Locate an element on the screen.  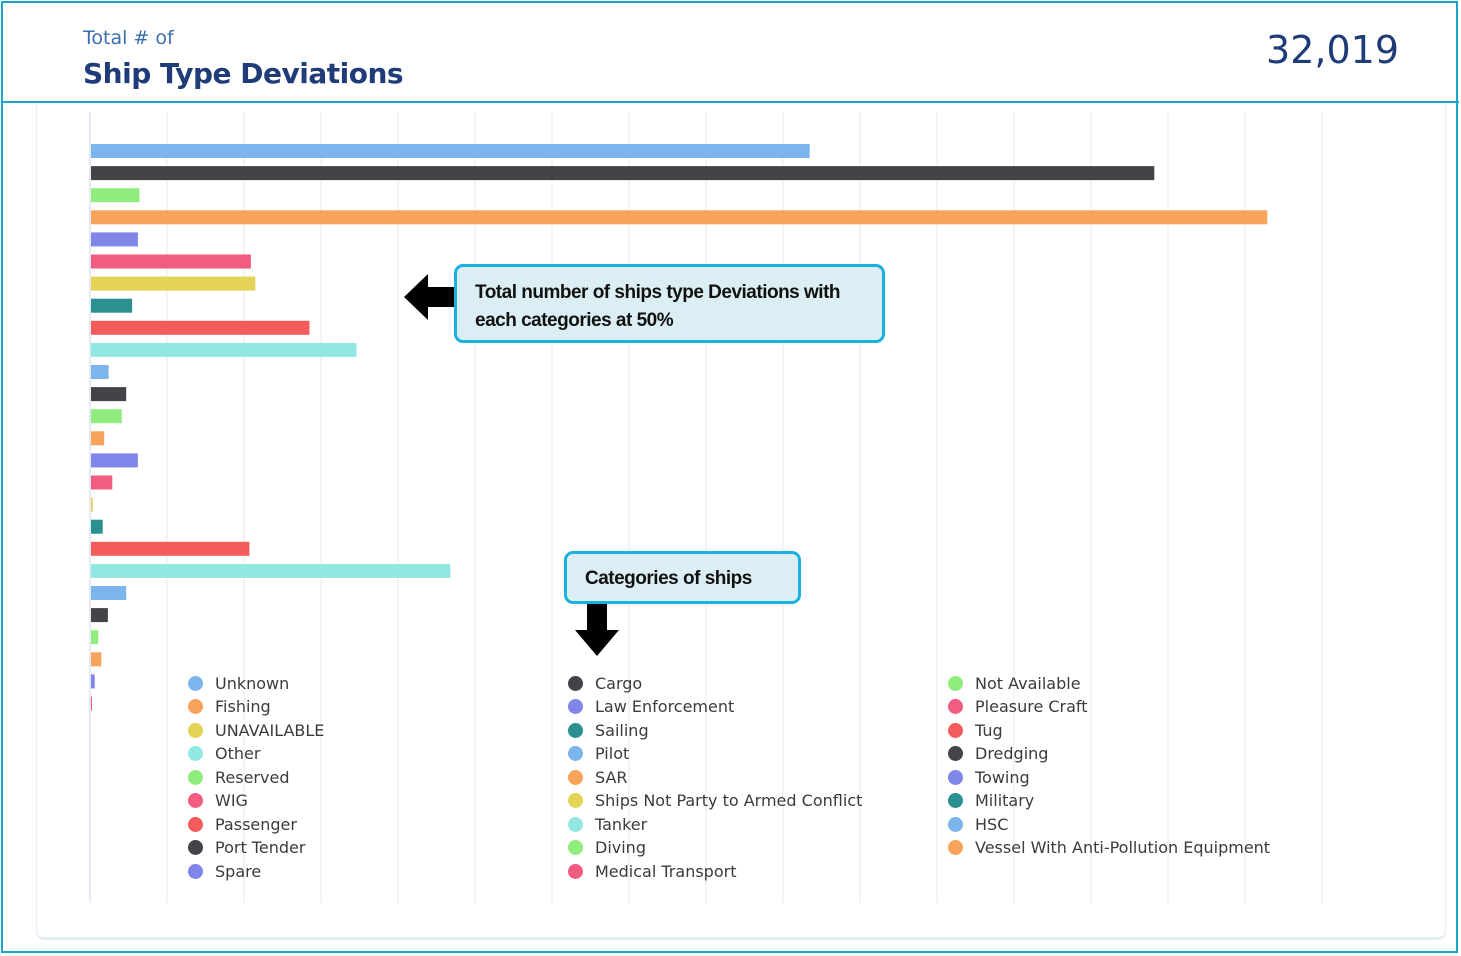
bar-tanker is located at coordinates (271, 570).